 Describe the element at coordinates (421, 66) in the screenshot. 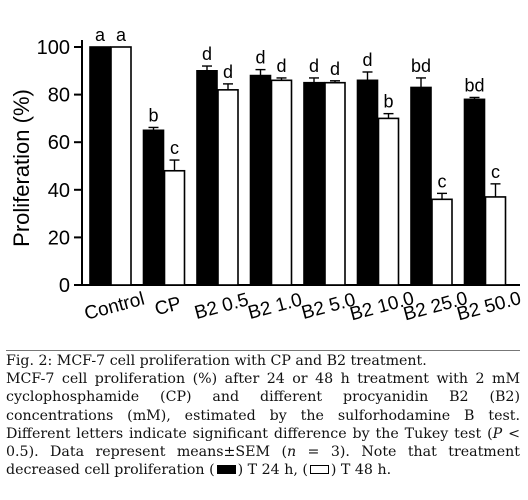

I see `significance-letter-t24-6: bd` at that location.